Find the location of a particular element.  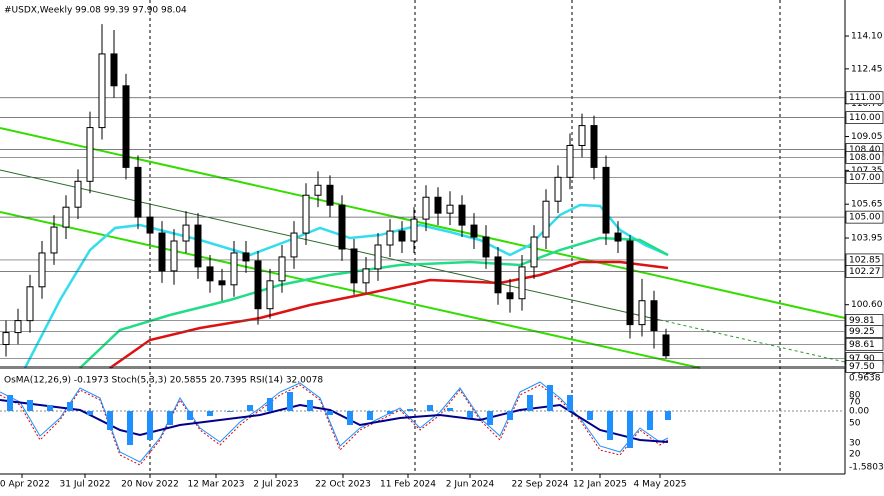

chart-title: #USDX,Weekly 99.08 99.39 97.90 98.04 is located at coordinates (95, 11).